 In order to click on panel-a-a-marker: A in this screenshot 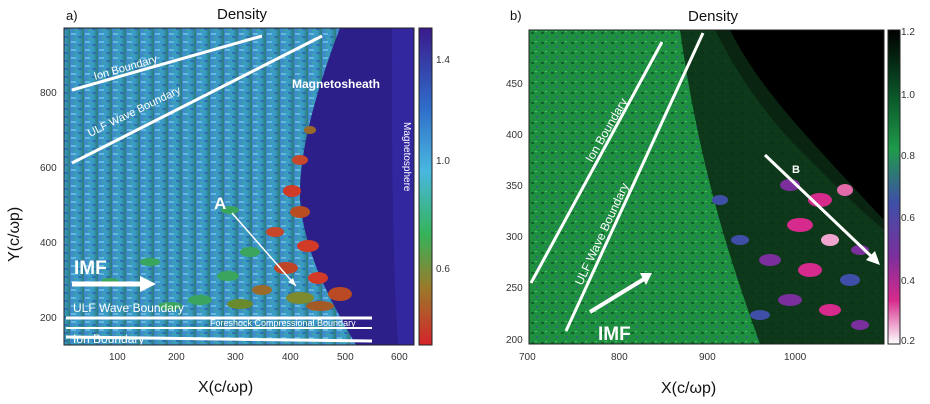, I will do `click(220, 203)`.